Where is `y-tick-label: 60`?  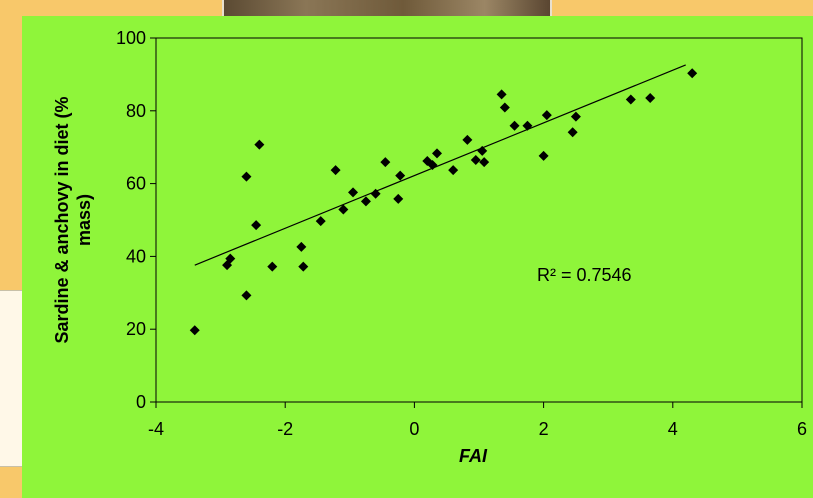
y-tick-label: 60 is located at coordinates (136, 184).